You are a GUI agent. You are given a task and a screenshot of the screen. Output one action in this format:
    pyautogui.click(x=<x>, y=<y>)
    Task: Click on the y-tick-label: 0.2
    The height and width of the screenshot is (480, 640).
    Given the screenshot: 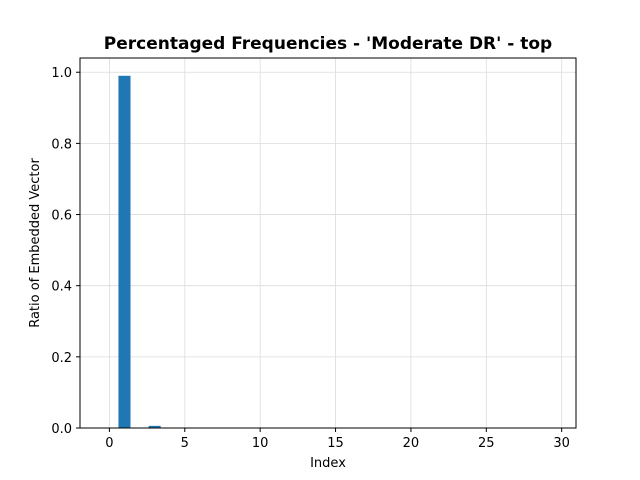 What is the action you would take?
    pyautogui.click(x=61, y=358)
    